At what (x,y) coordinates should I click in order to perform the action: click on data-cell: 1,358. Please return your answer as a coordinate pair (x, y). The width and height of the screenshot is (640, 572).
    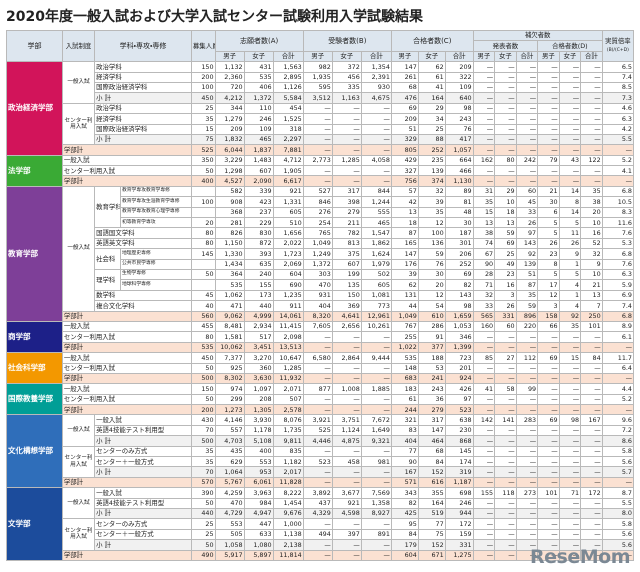
    Looking at the image, I should click on (376, 503).